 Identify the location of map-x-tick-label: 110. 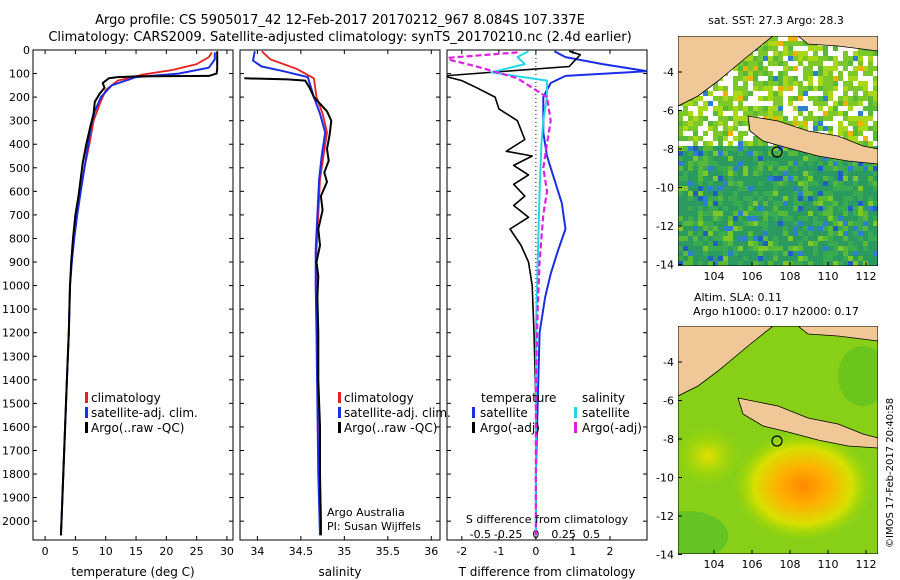
(828, 564).